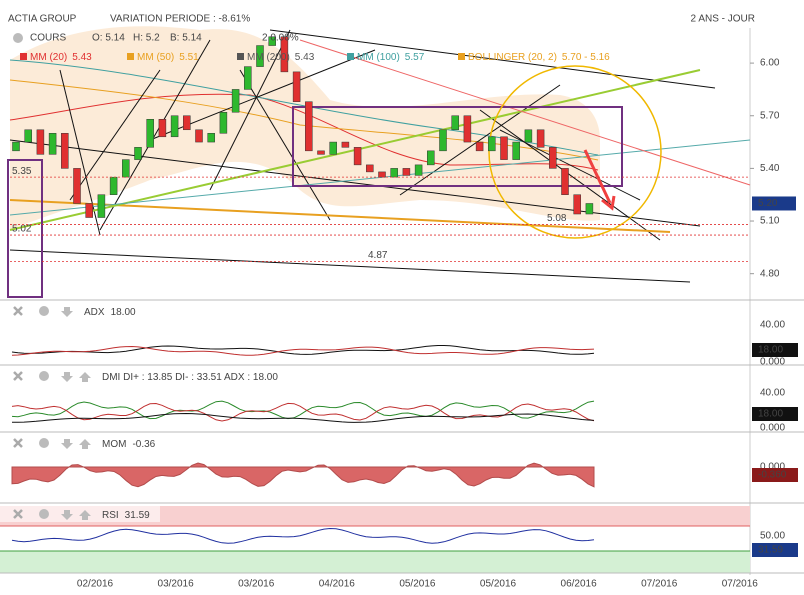  I want to click on legend-value: 5.70 - 5.16, so click(586, 57).